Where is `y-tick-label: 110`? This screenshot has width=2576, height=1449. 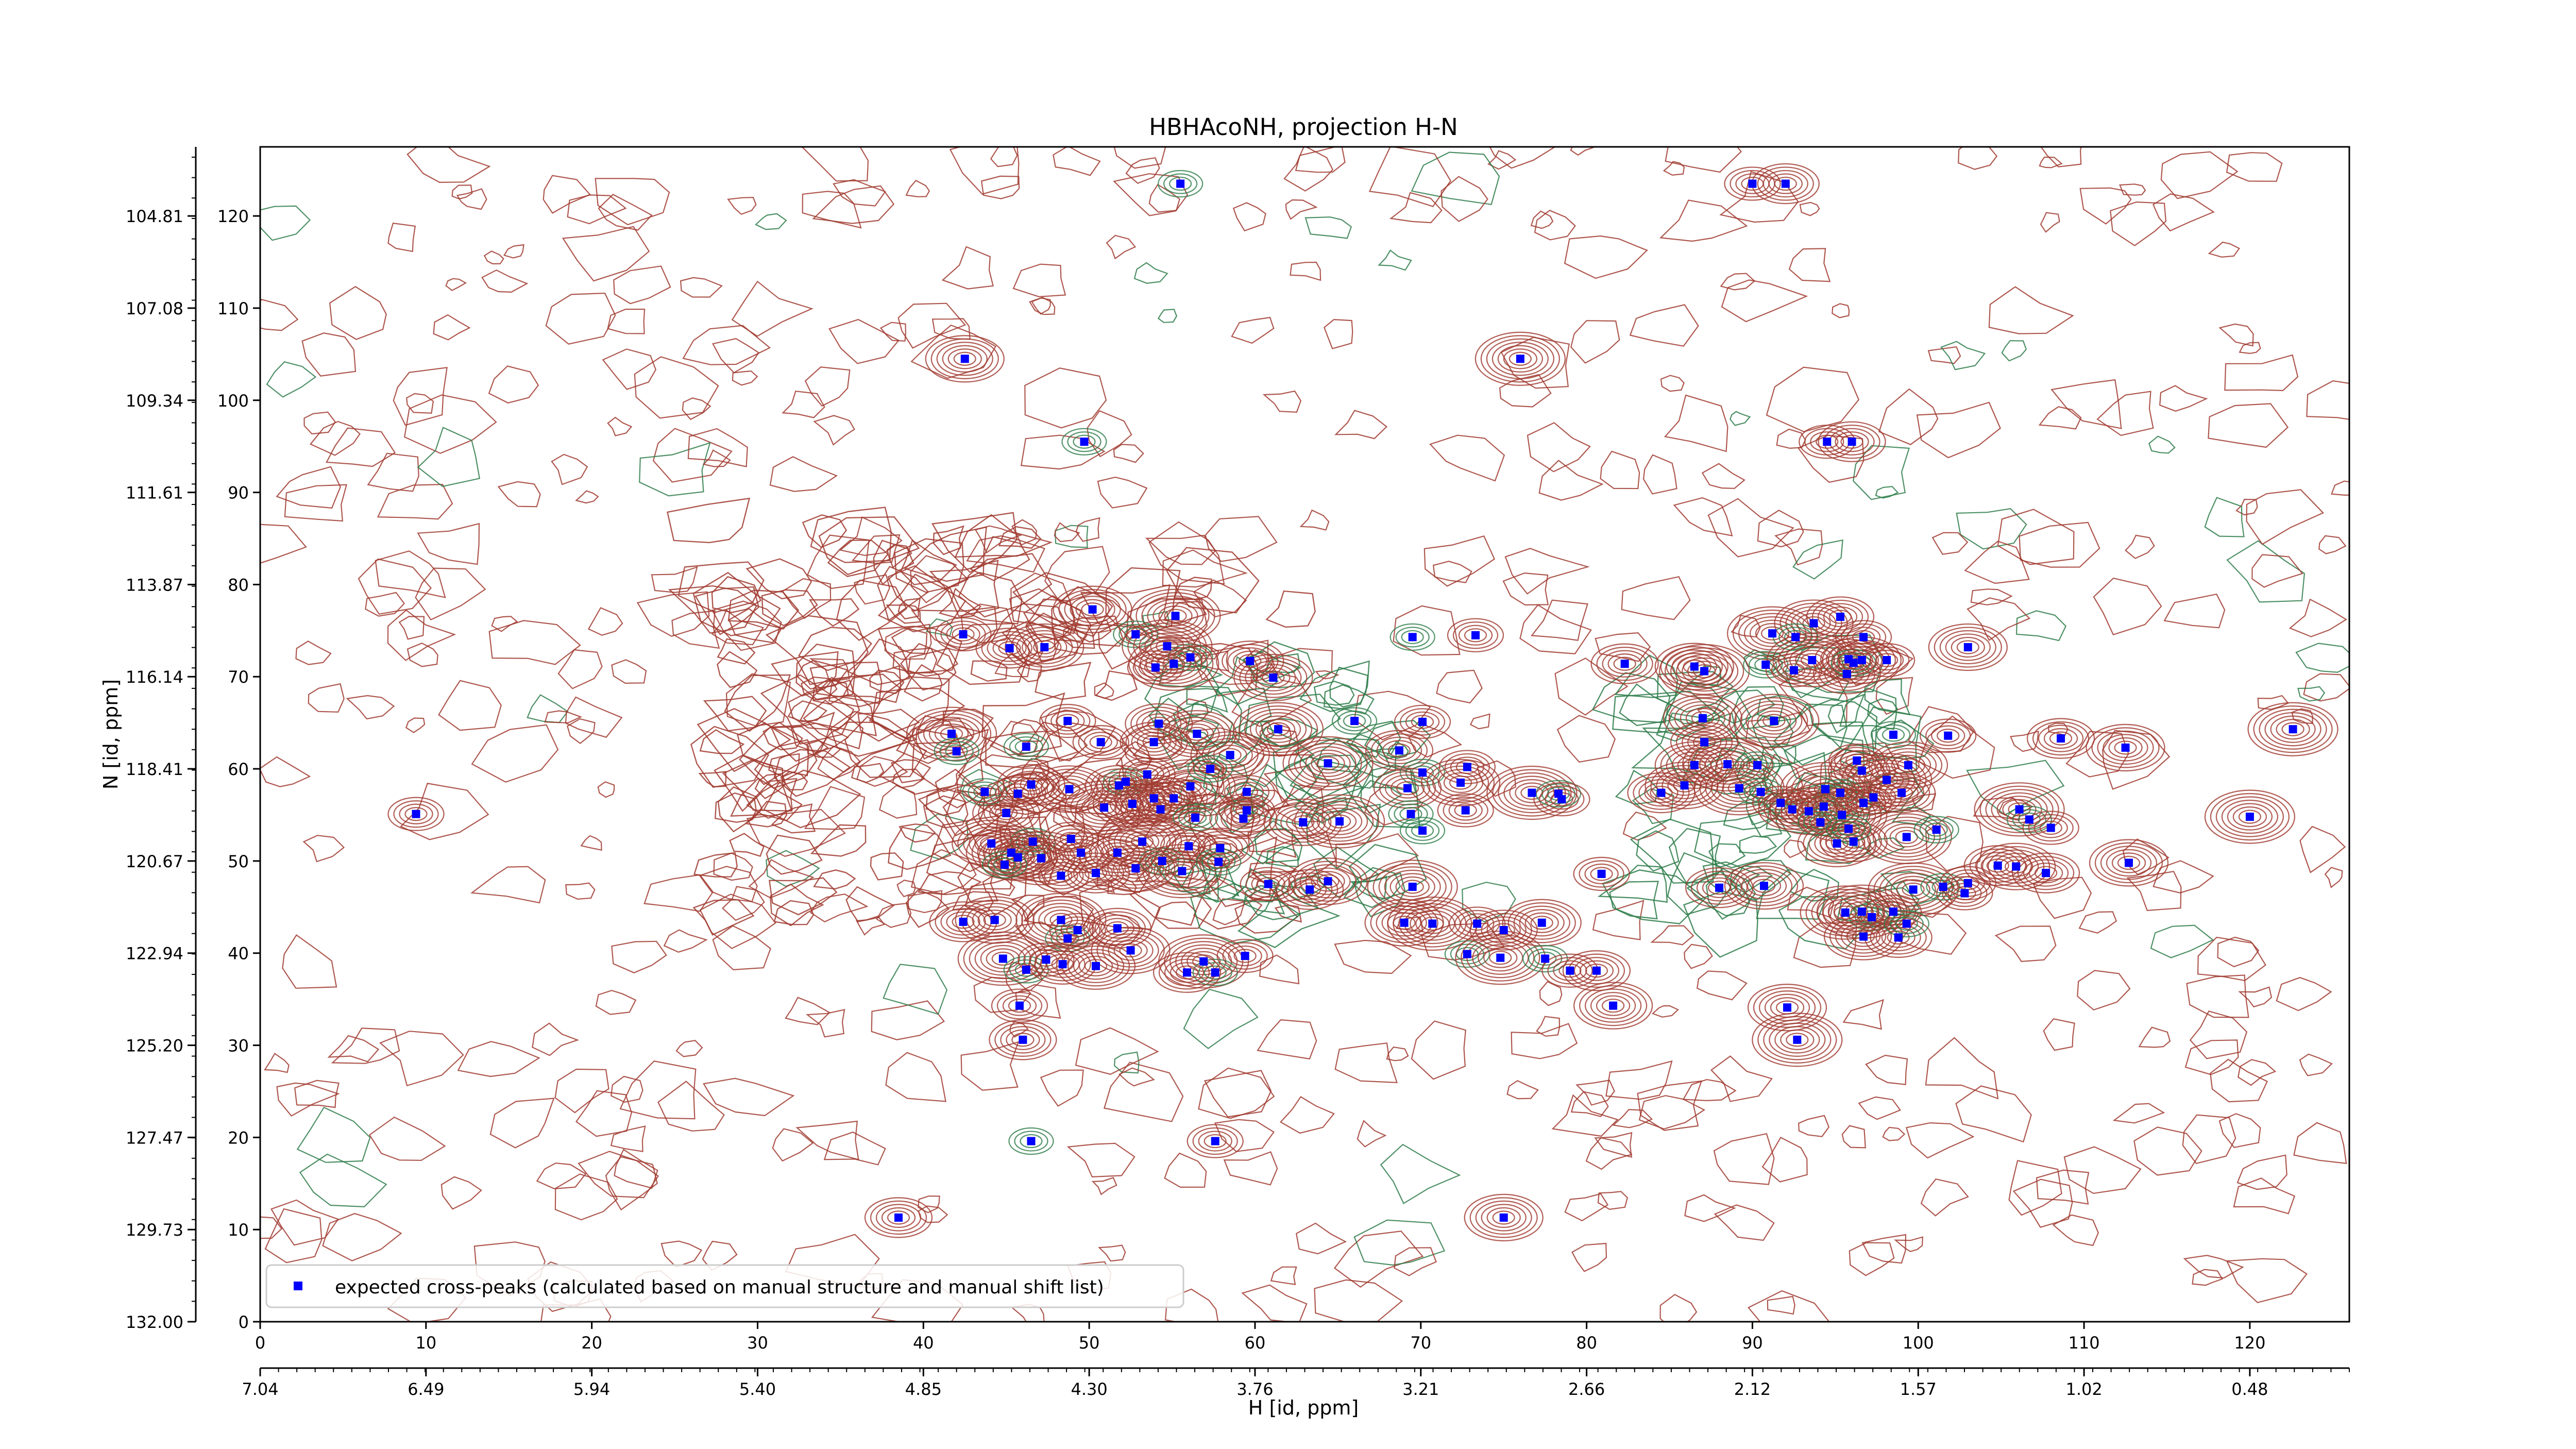 y-tick-label: 110 is located at coordinates (233, 308).